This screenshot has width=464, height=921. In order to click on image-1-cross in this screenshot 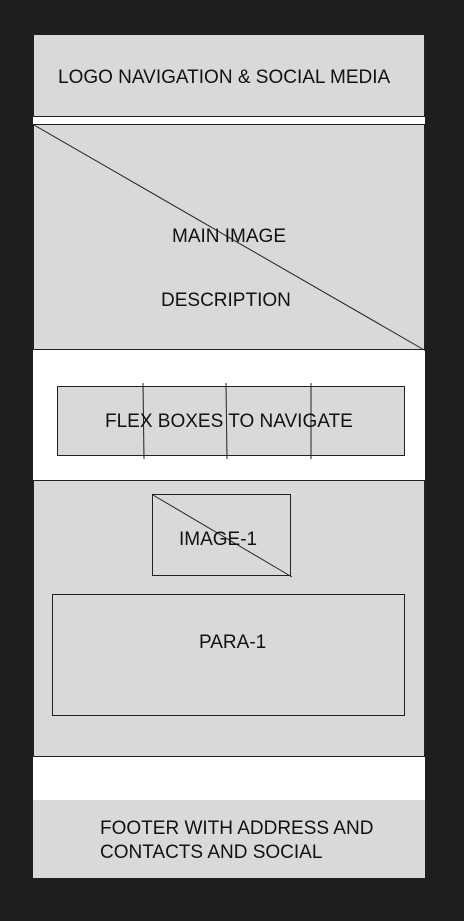, I will do `click(222, 536)`.